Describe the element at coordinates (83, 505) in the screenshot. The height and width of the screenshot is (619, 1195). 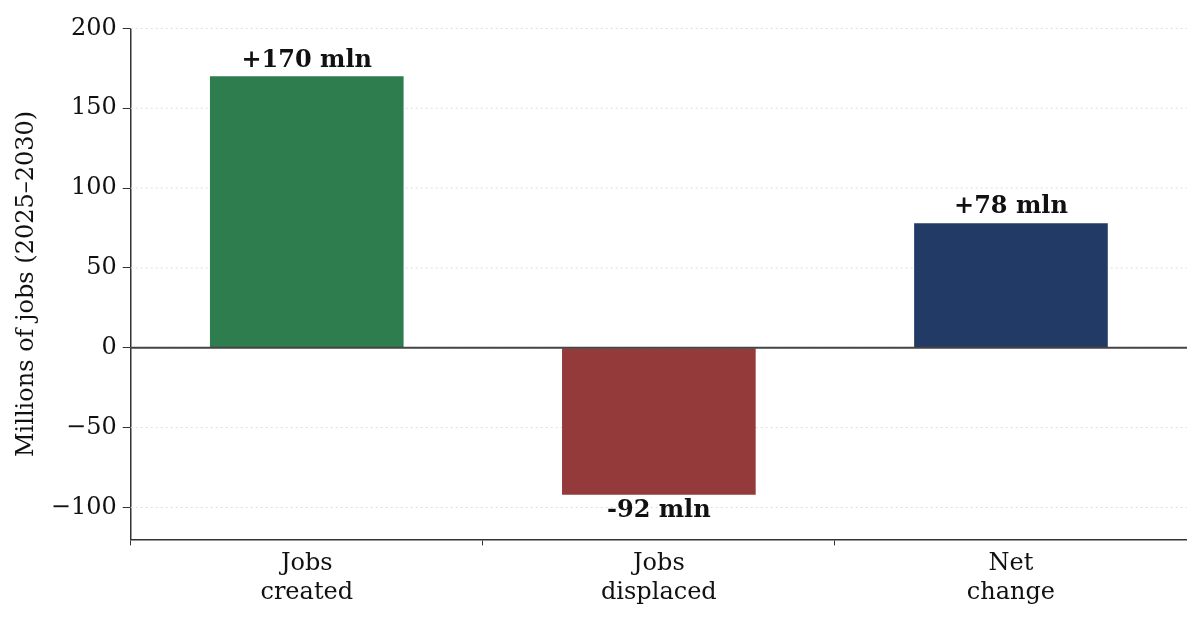
I see `y-tick-label: −100` at that location.